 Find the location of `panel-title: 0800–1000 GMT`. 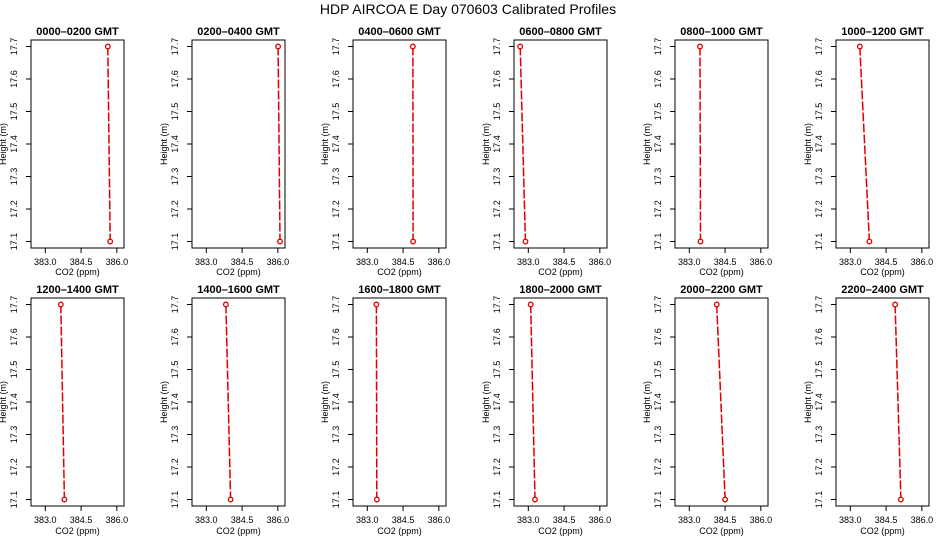

panel-title: 0800–1000 GMT is located at coordinates (721, 32).